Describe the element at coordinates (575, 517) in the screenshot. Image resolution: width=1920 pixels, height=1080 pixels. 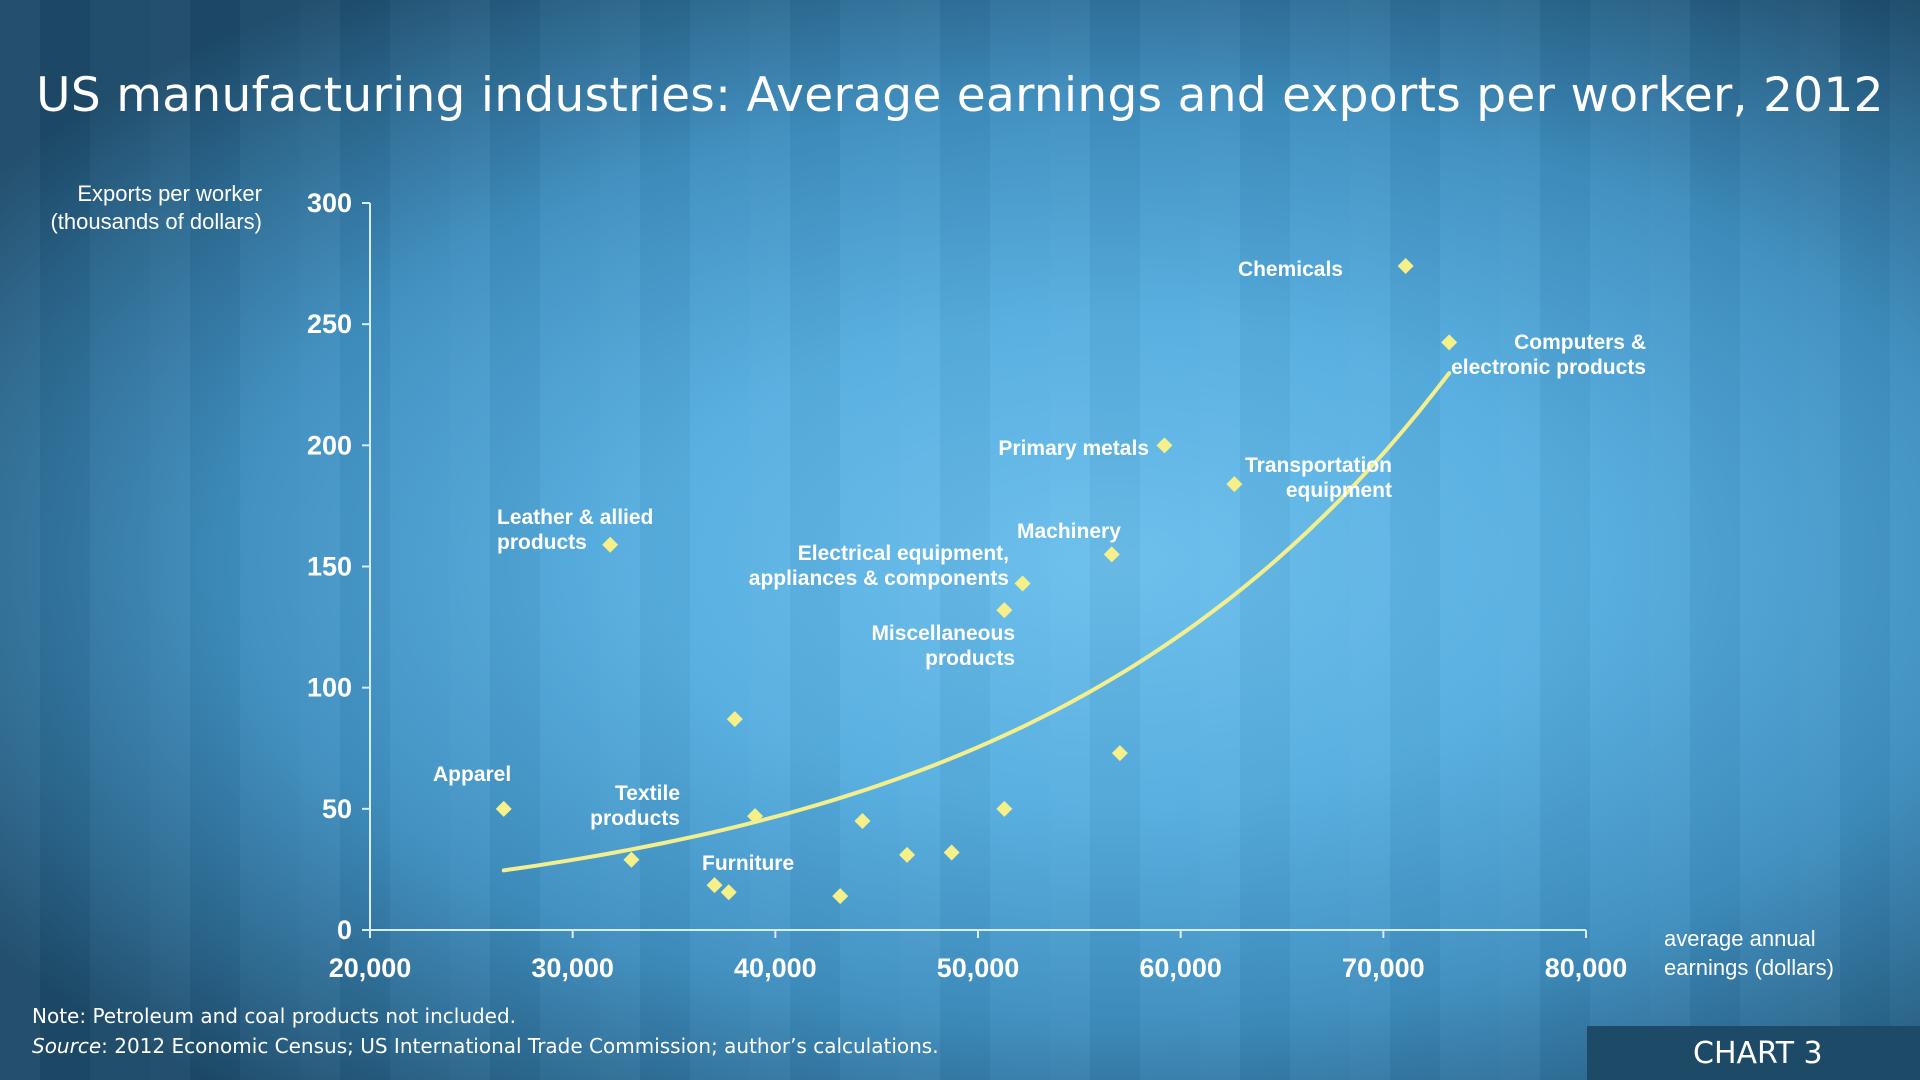
I see `label-line: Leather & allied` at that location.